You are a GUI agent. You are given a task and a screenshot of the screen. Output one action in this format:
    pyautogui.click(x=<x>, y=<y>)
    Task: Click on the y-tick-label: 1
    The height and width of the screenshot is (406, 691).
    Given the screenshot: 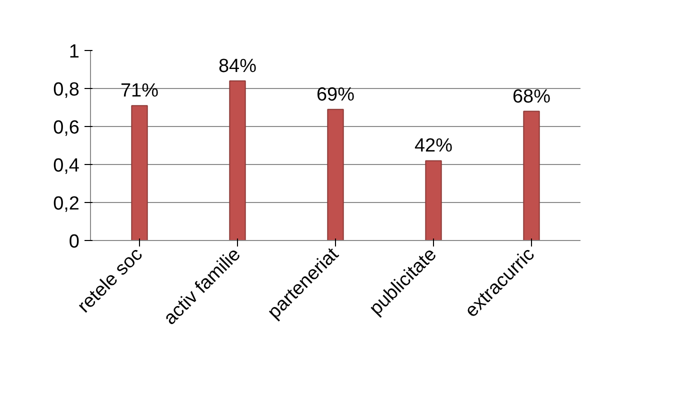 What is the action you would take?
    pyautogui.click(x=74, y=52)
    